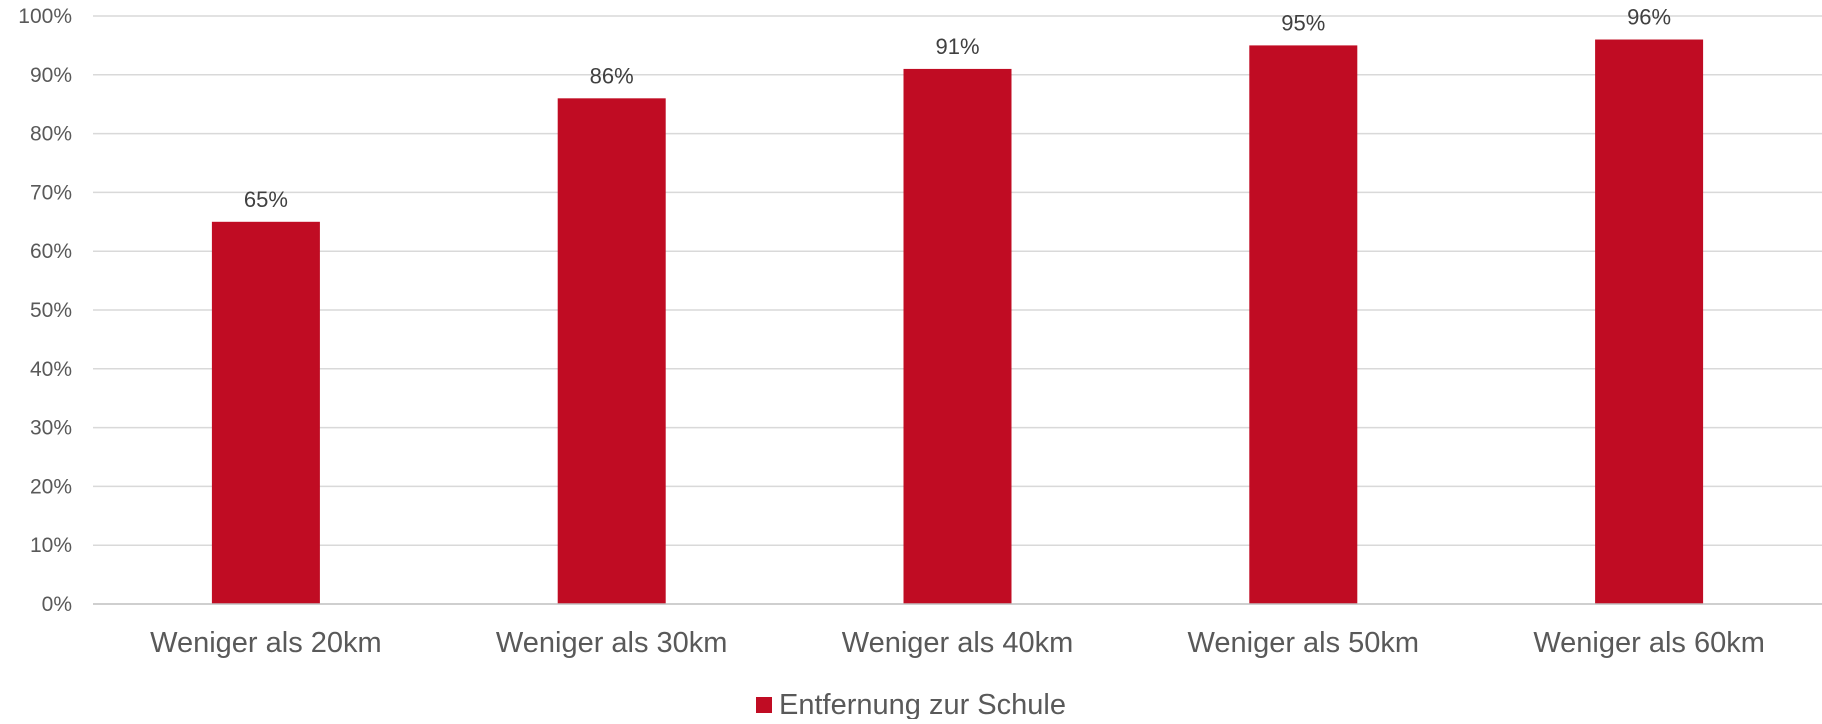 The image size is (1822, 724). What do you see at coordinates (1303, 22) in the screenshot?
I see `data-label: 95%` at bounding box center [1303, 22].